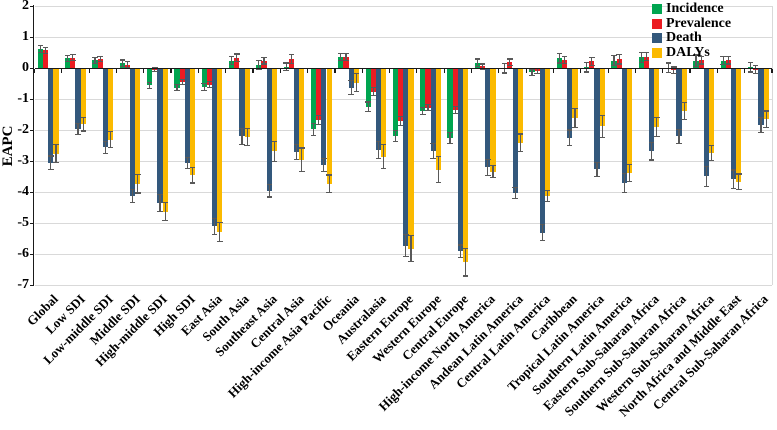 Image resolution: width=777 pixels, height=430 pixels. What do you see at coordinates (269, 190) in the screenshot?
I see `error-bar-death-southeast-asia` at bounding box center [269, 190].